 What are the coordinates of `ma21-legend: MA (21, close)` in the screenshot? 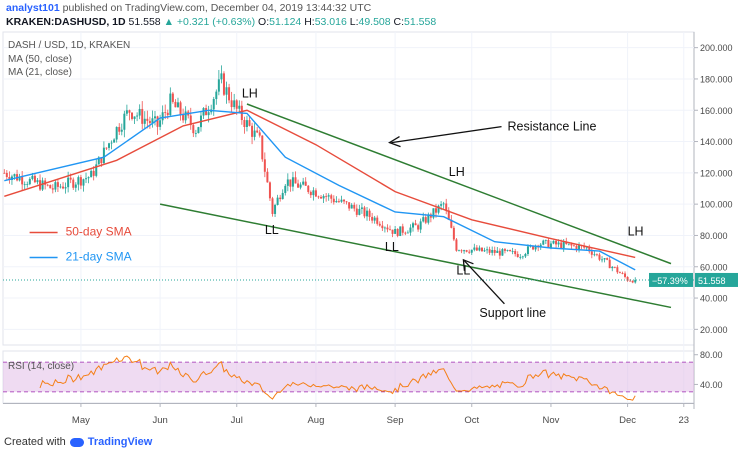 It's located at (40, 72).